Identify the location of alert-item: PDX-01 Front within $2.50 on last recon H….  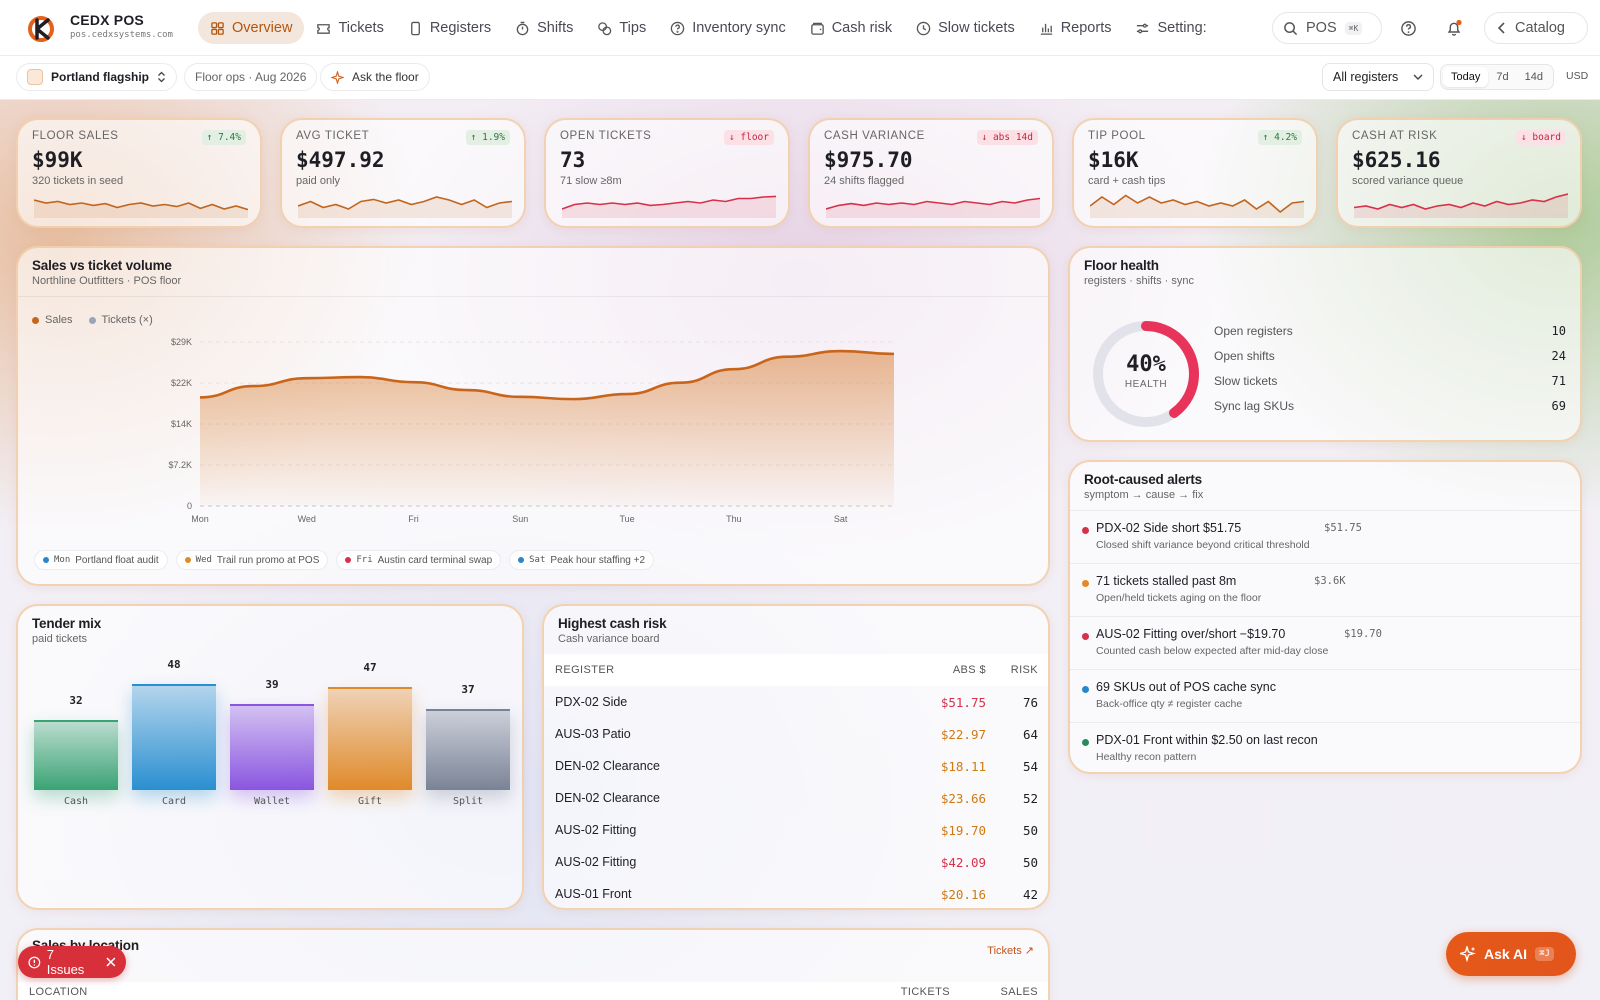
(1325, 748).